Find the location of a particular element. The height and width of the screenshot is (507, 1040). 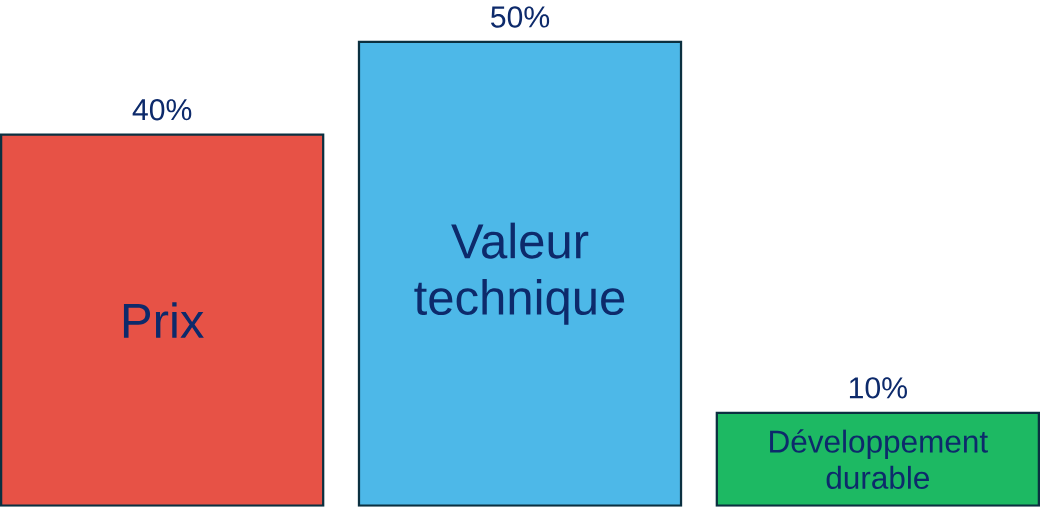

x-tick-label: Développement durable is located at coordinates (879, 459).